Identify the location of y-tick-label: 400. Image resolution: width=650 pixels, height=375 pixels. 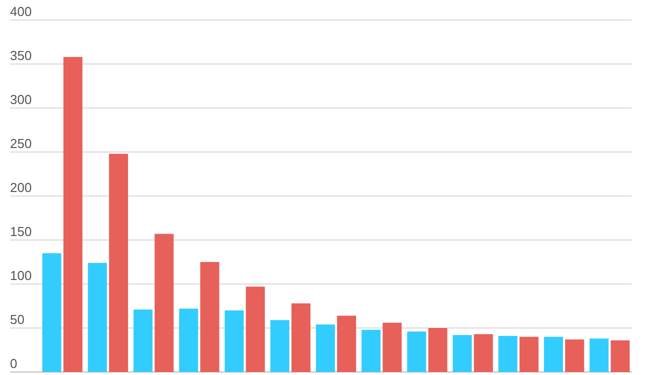
(21, 11).